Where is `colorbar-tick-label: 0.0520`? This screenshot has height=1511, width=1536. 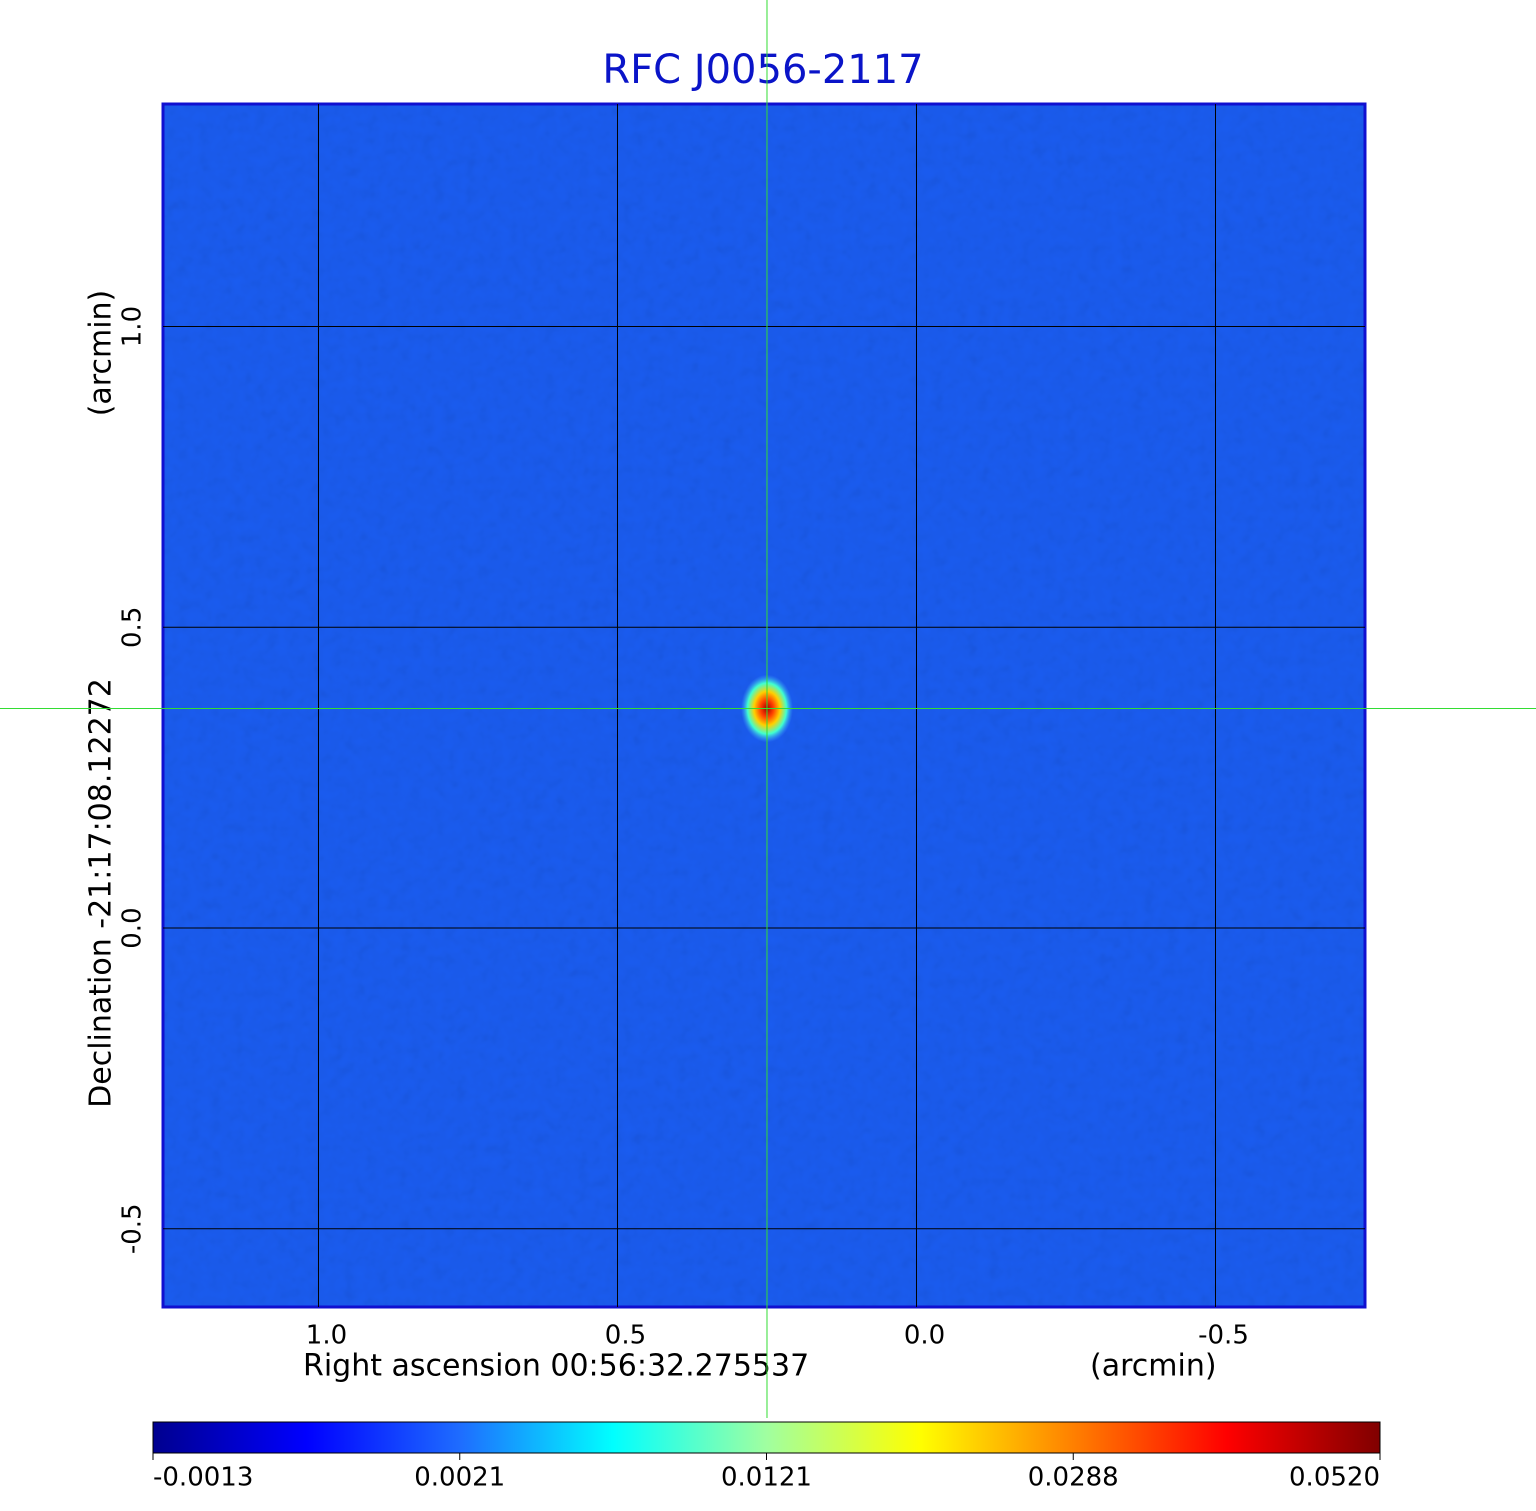 colorbar-tick-label: 0.0520 is located at coordinates (1334, 1478).